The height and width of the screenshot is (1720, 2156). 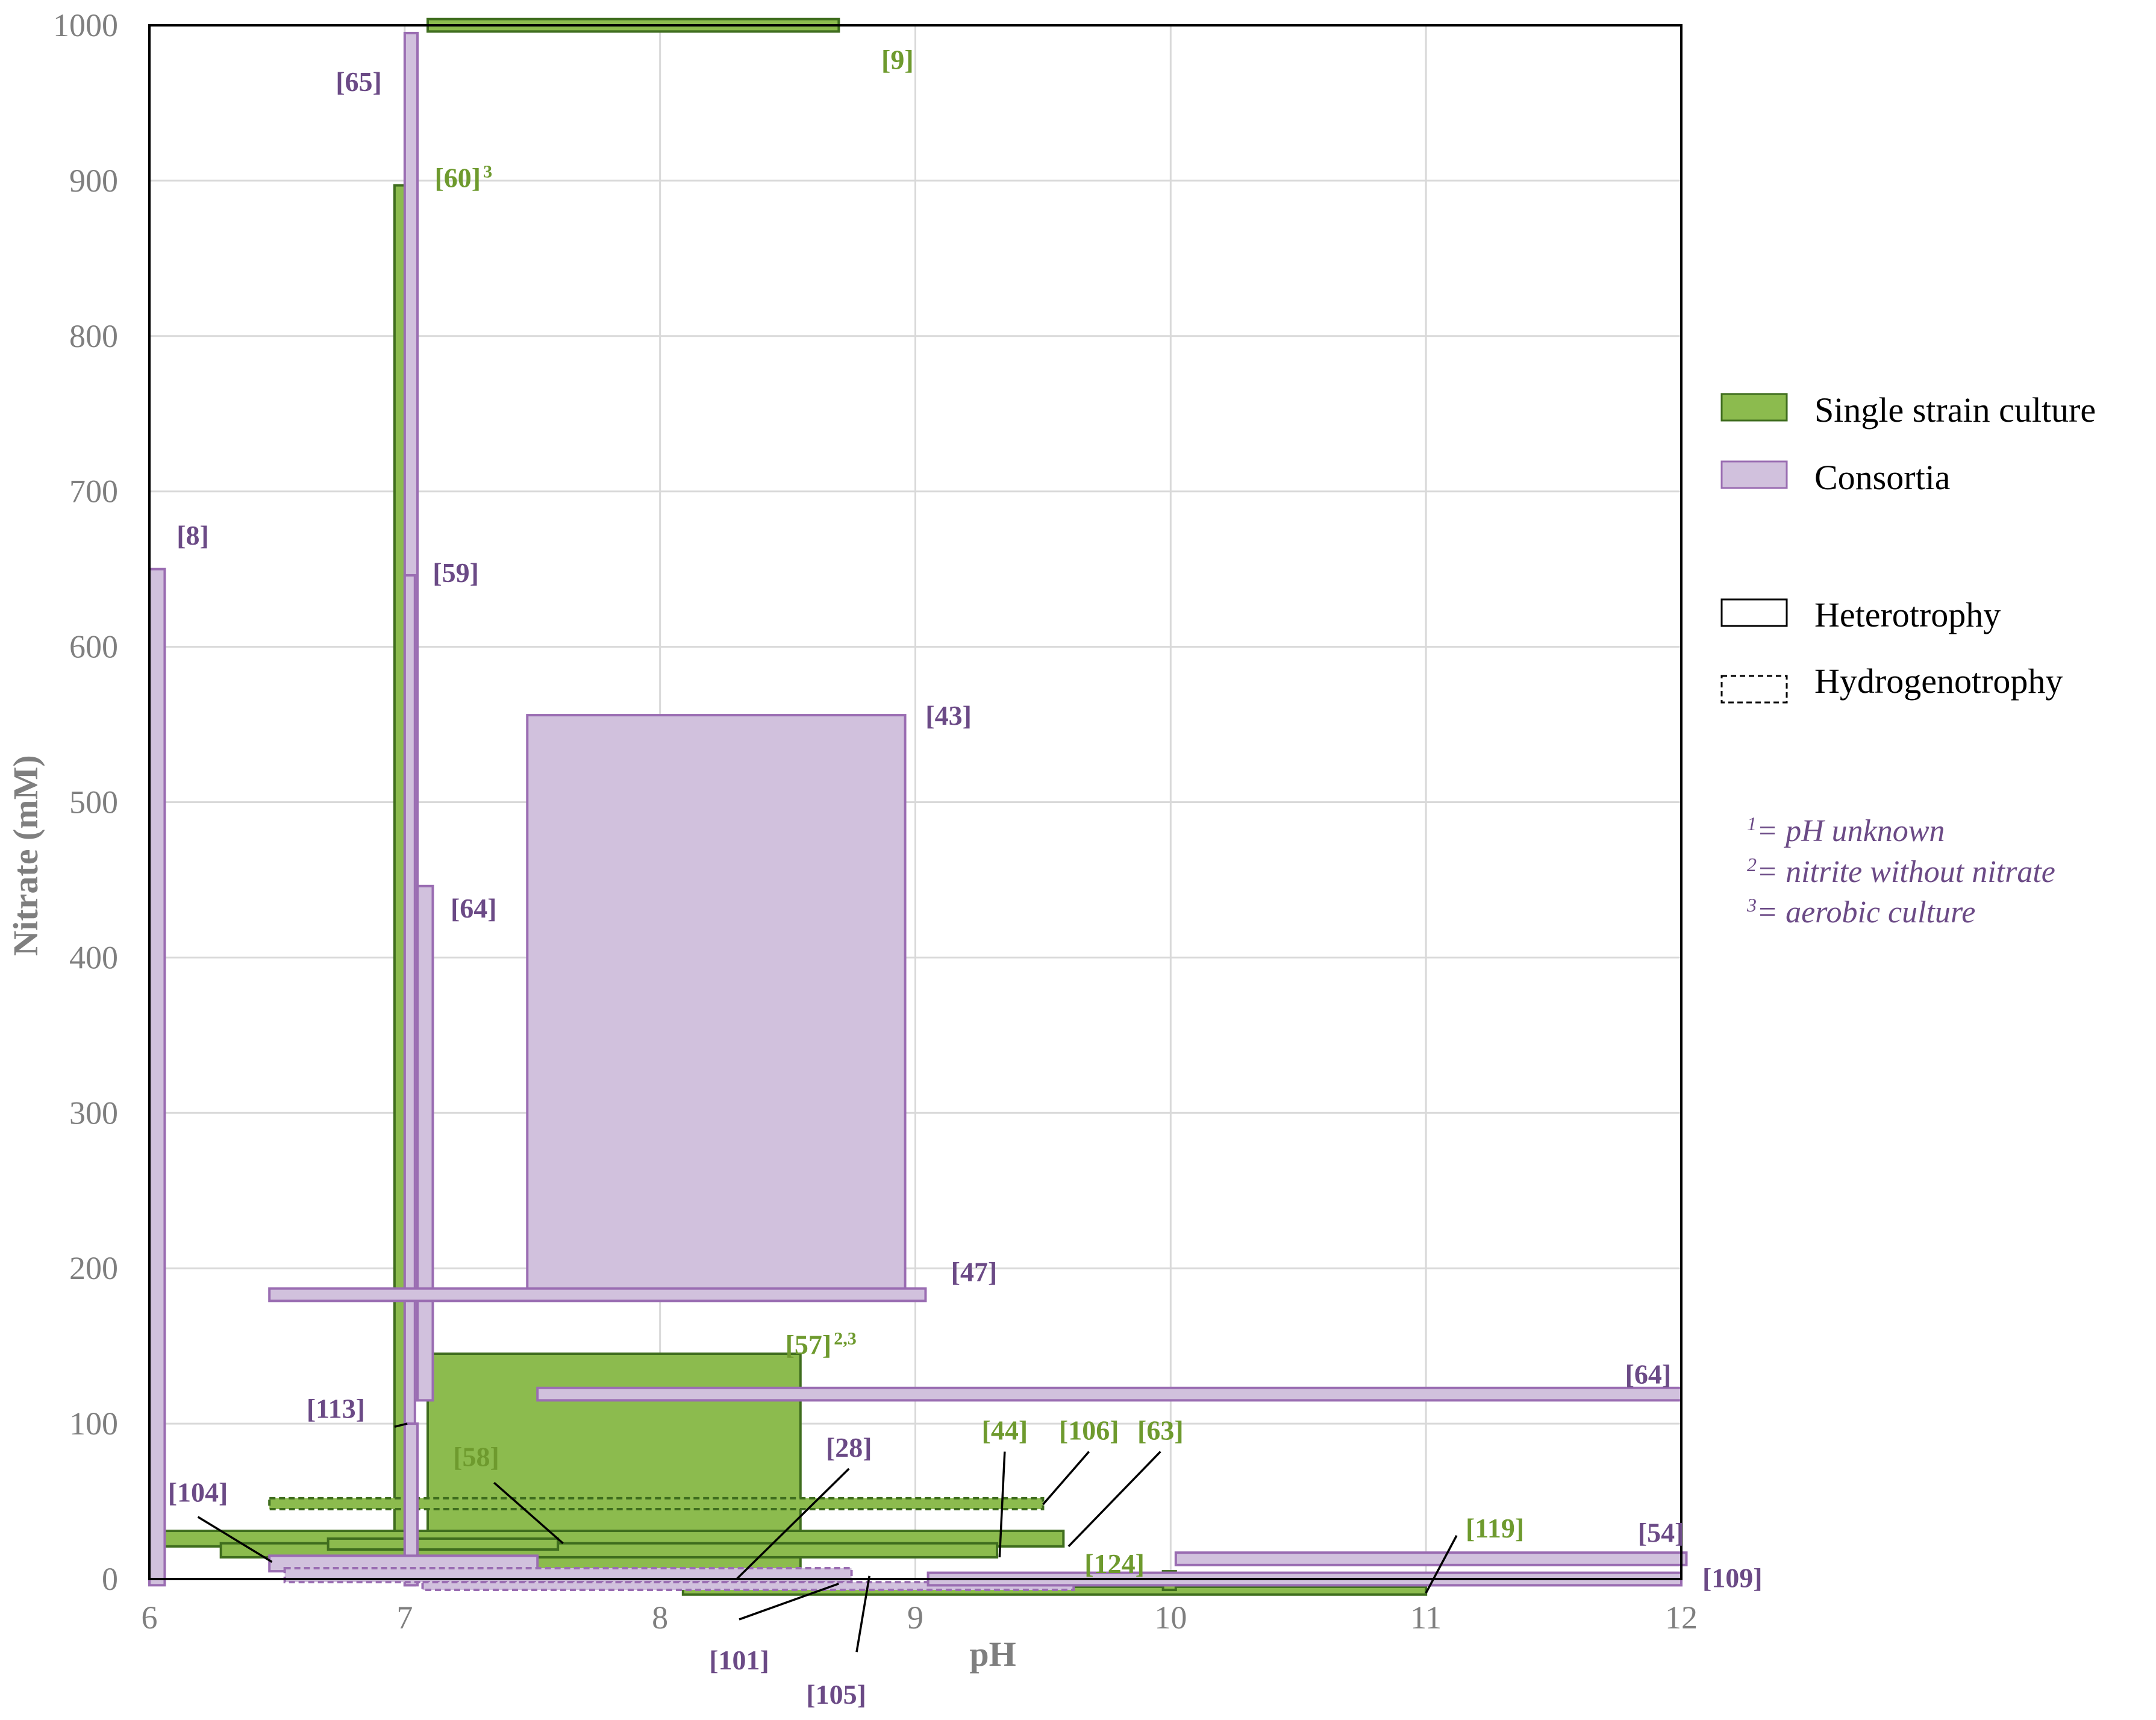 I want to click on ref-label-text: [63], so click(x=1160, y=1430).